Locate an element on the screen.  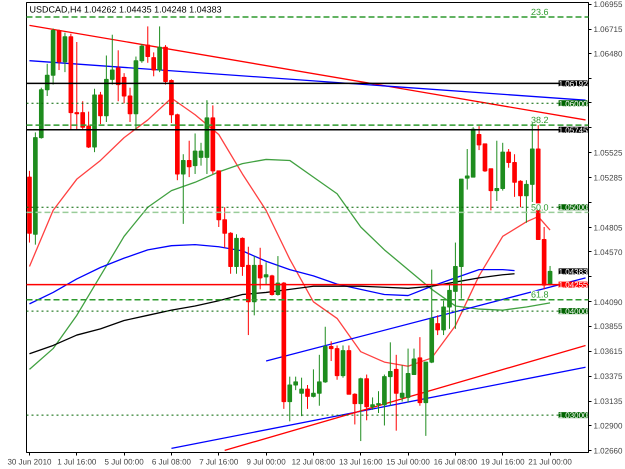
ref-line-label: 1.03000 is located at coordinates (573, 415).